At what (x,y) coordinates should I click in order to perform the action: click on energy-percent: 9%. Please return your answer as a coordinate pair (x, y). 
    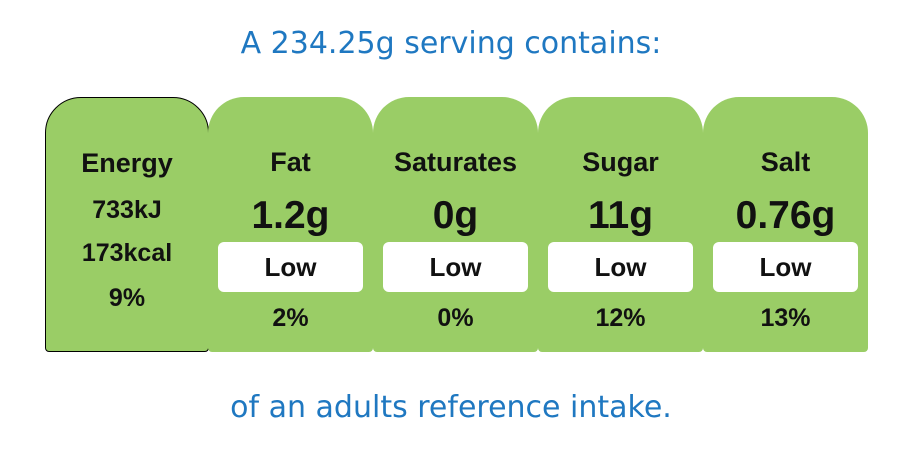
    Looking at the image, I should click on (127, 298).